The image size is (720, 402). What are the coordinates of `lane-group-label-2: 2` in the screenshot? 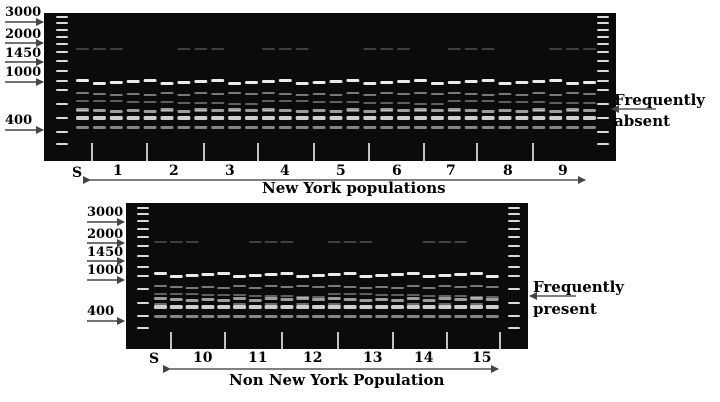 It's located at (174, 171).